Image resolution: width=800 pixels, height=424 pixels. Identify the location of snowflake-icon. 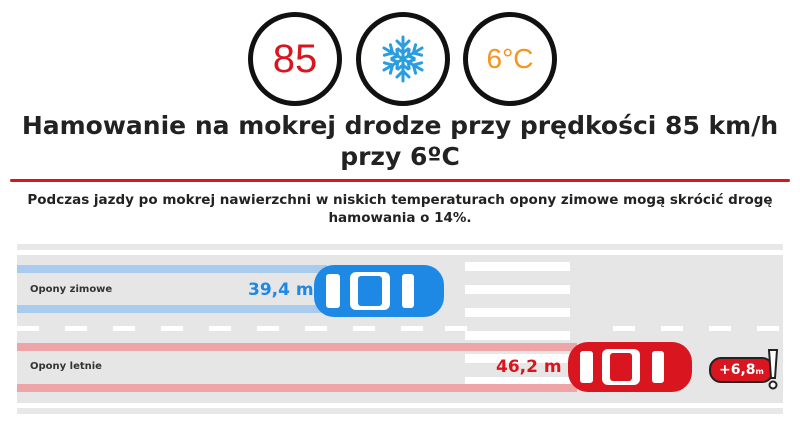
(403, 59).